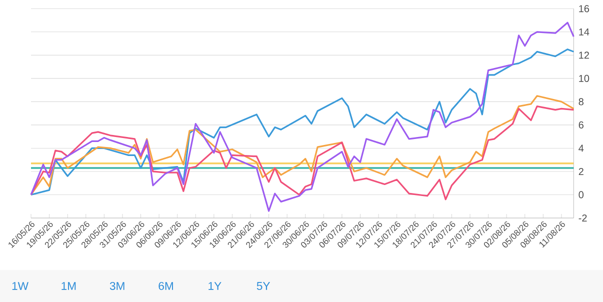 The height and width of the screenshot is (302, 603). Describe the element at coordinates (584, 55) in the screenshot. I see `y-tick-label: 12` at that location.